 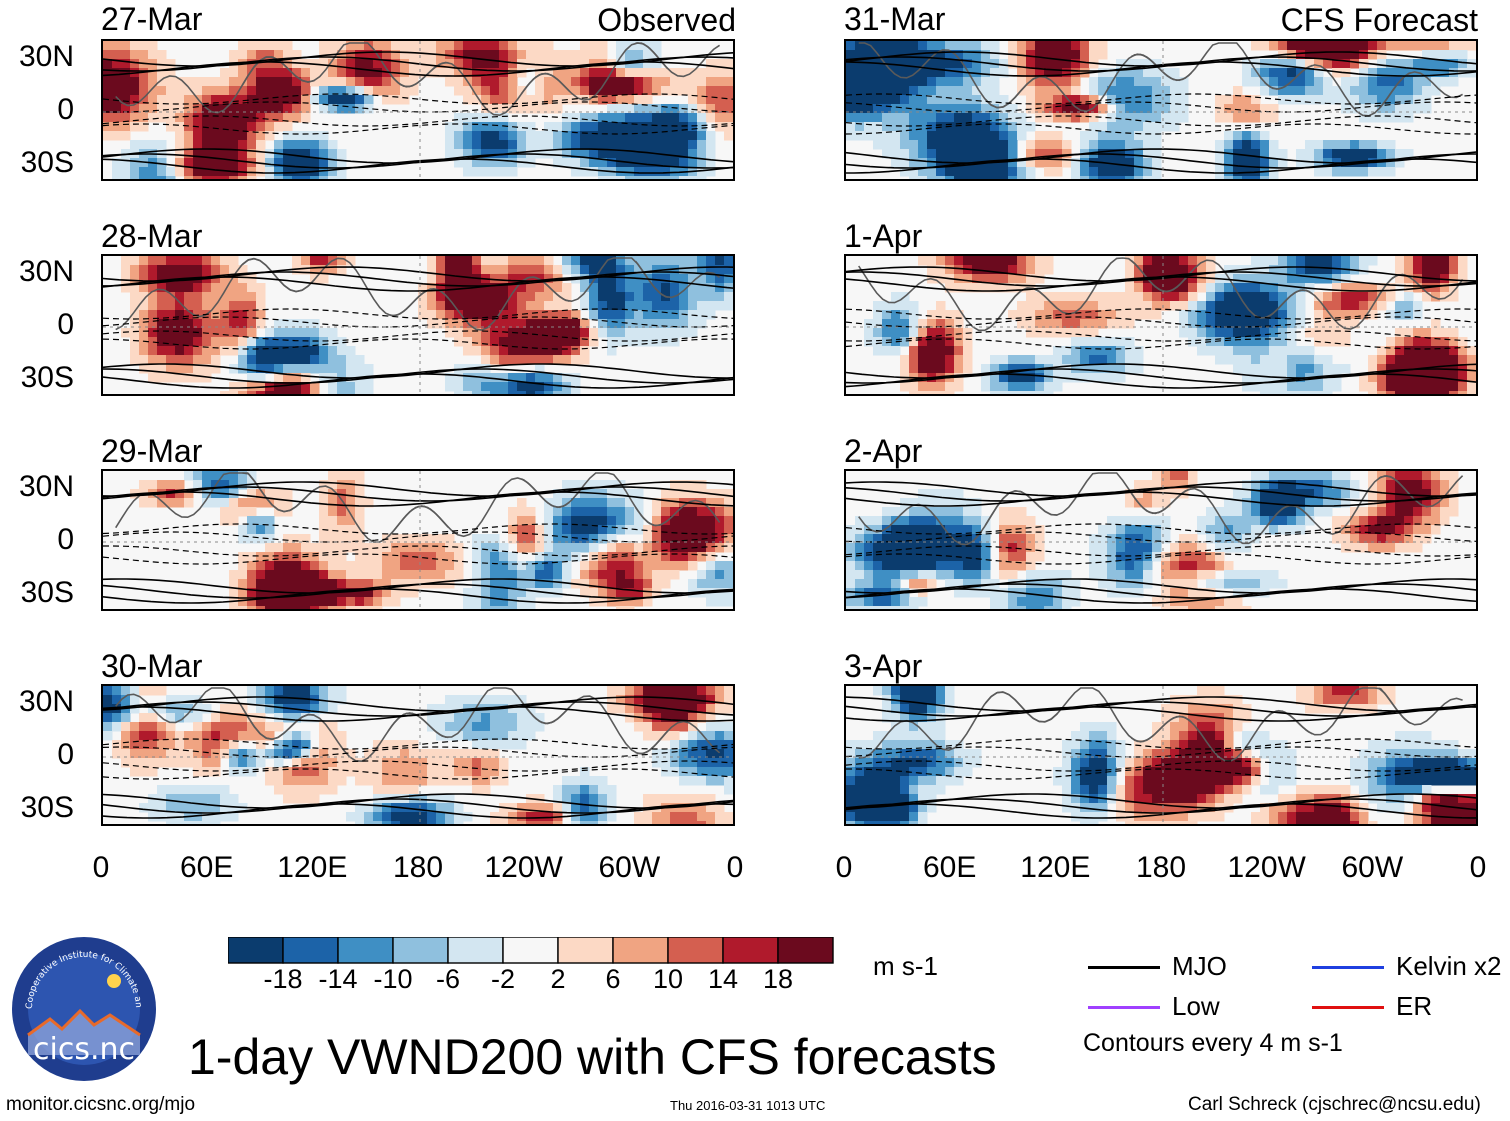 I want to click on map-panel-3-apr, so click(x=1161, y=755).